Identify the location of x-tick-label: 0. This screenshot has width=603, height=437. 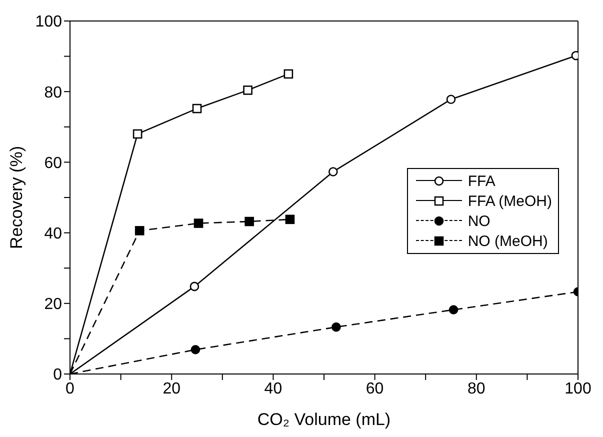
(70, 389).